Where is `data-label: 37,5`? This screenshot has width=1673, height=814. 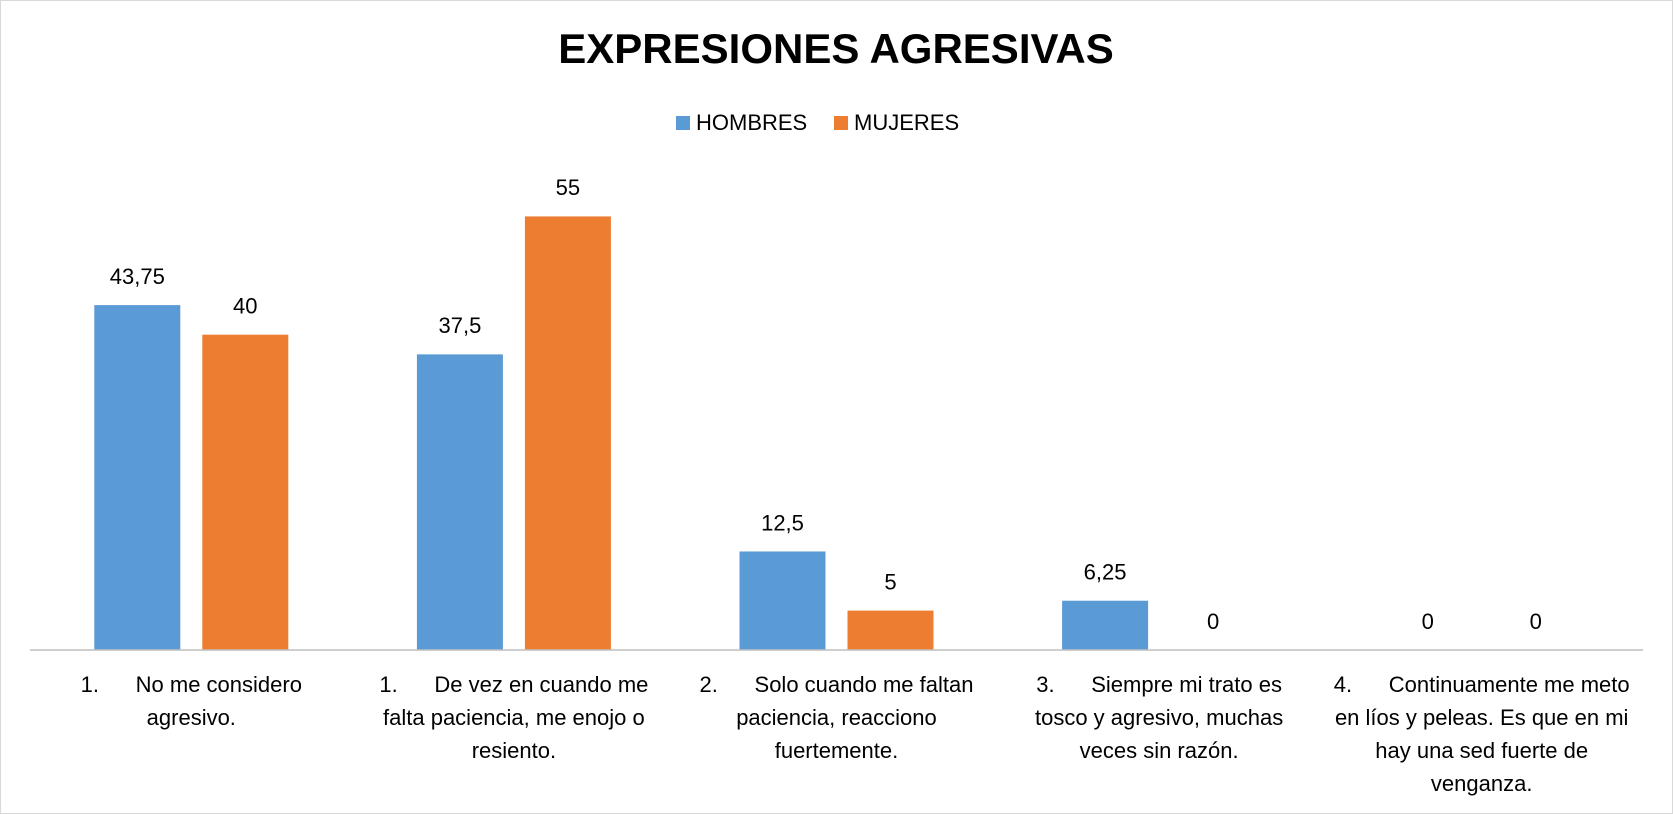 data-label: 37,5 is located at coordinates (459, 325).